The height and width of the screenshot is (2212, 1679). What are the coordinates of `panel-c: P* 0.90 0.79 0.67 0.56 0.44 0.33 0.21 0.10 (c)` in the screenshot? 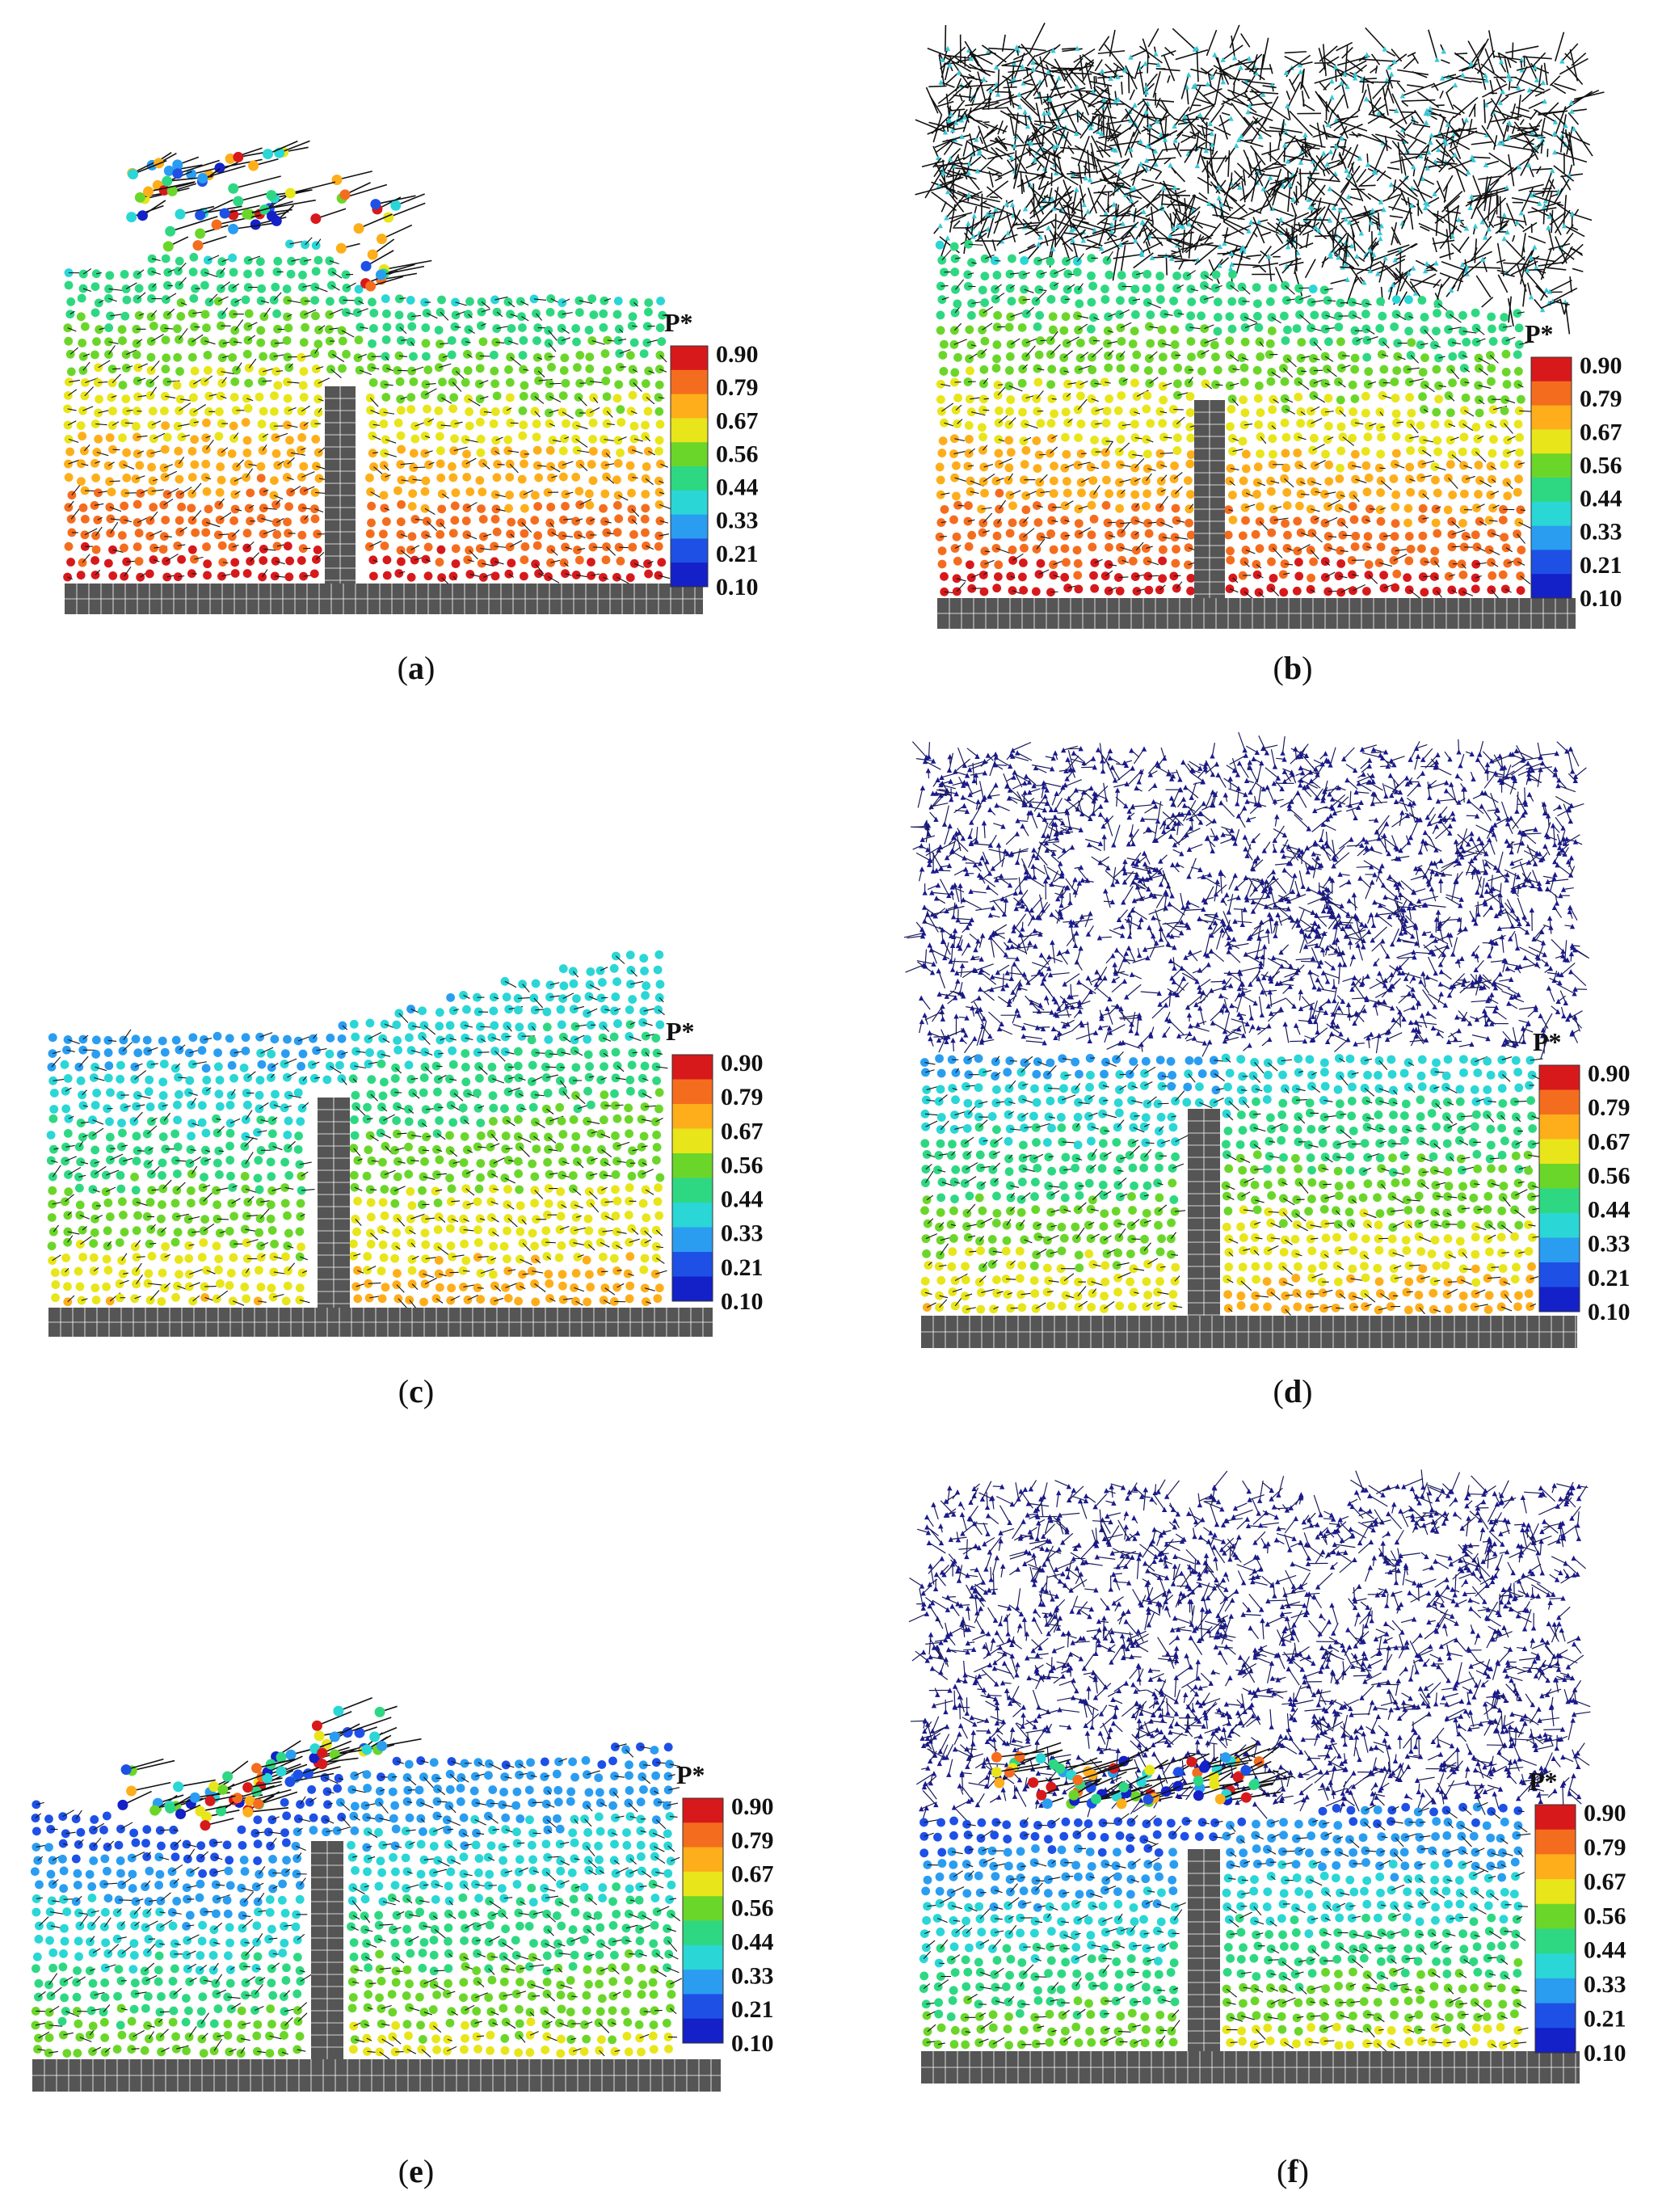 It's located at (405, 1179).